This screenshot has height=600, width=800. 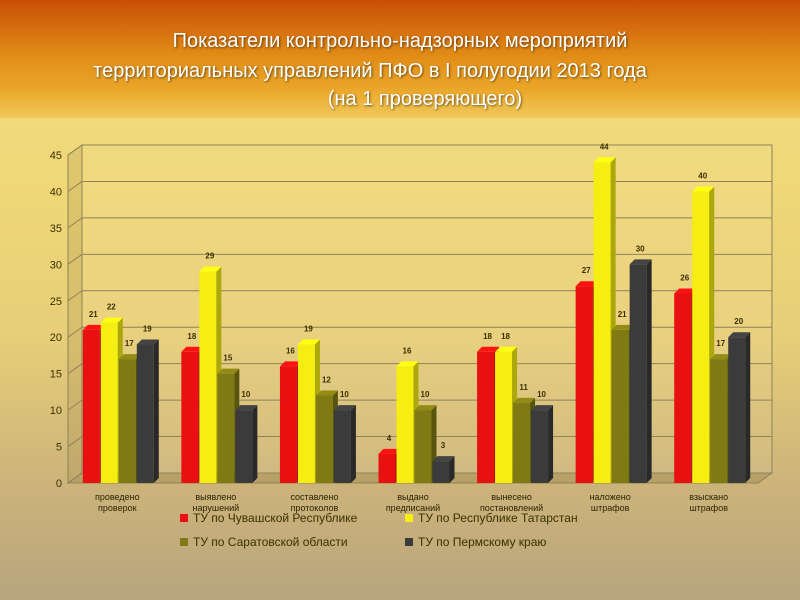 I want to click on x-tick-label: постановлений, so click(x=511, y=508).